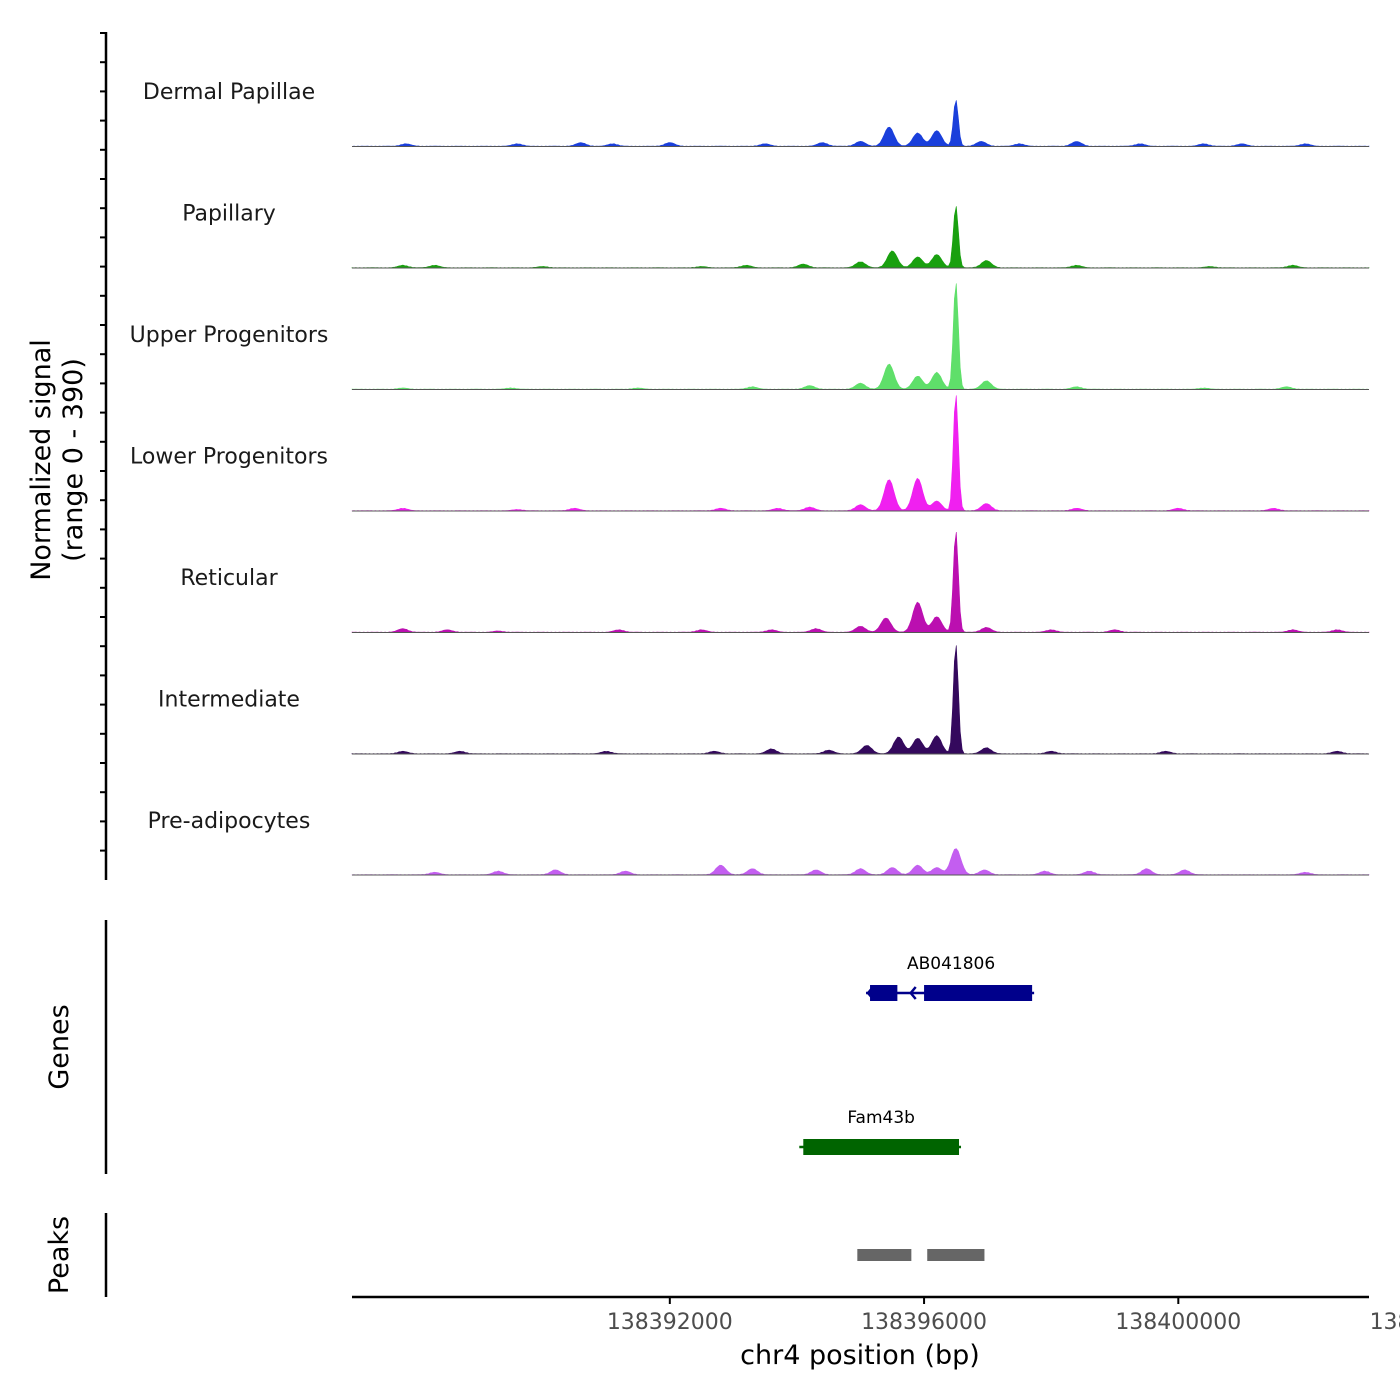 The height and width of the screenshot is (1400, 1400). Describe the element at coordinates (759, 842) in the screenshot. I see `track-pre-adipocytes: Pre-adipocytes` at that location.